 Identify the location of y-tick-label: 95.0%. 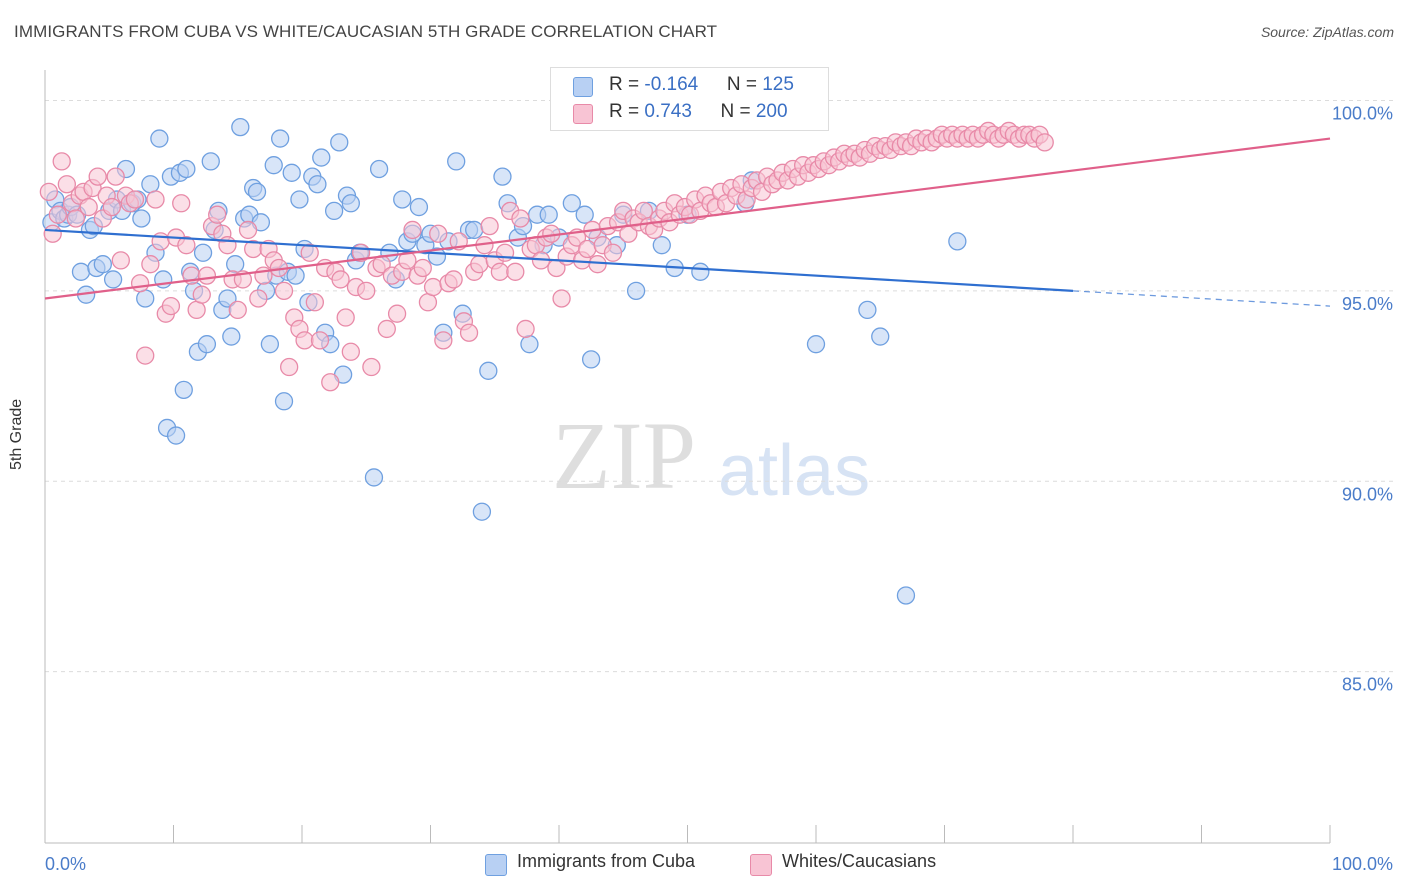
(1367, 304).